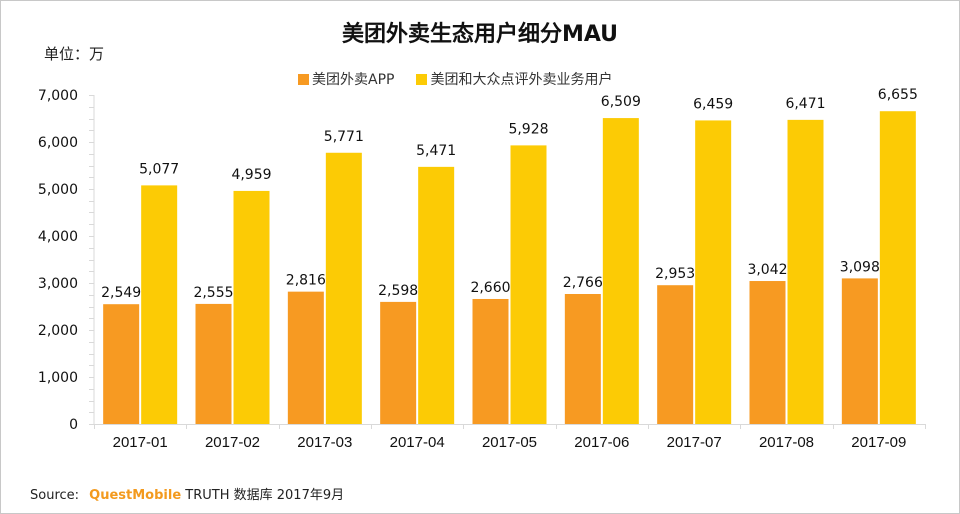  What do you see at coordinates (353, 80) in the screenshot?
I see `legend-label-app: 美团外卖APP` at bounding box center [353, 80].